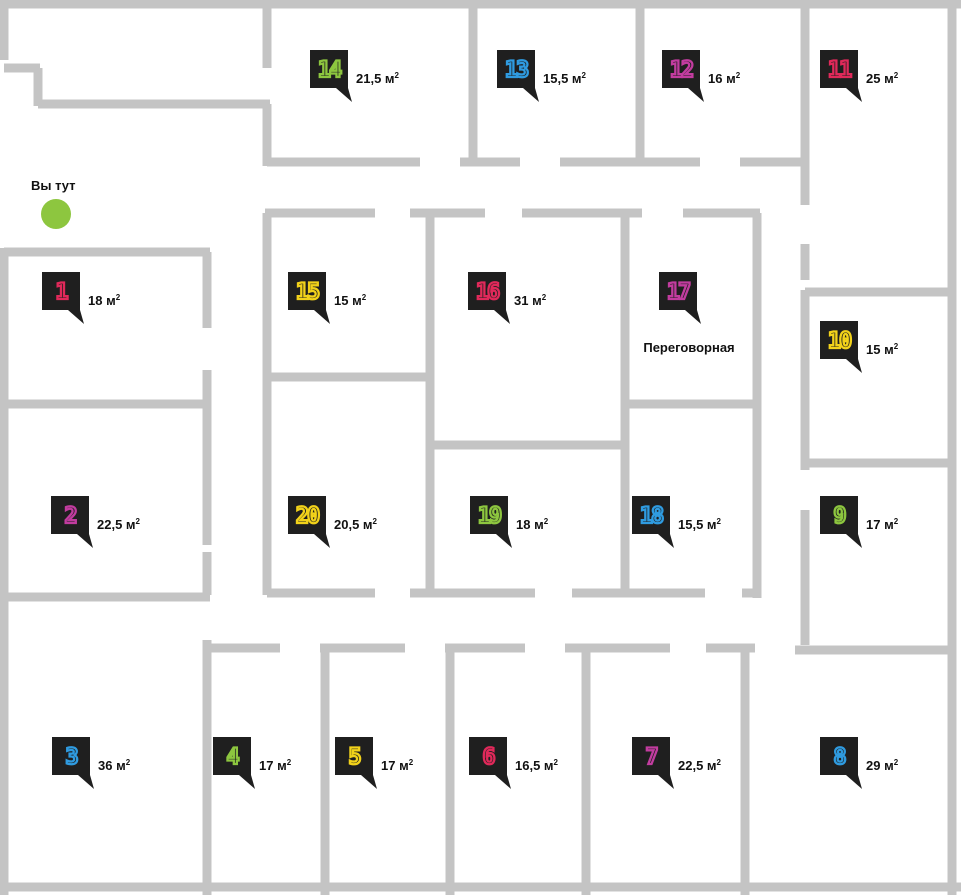 This screenshot has width=961, height=895. I want to click on office-area-value: 29 м, so click(880, 765).